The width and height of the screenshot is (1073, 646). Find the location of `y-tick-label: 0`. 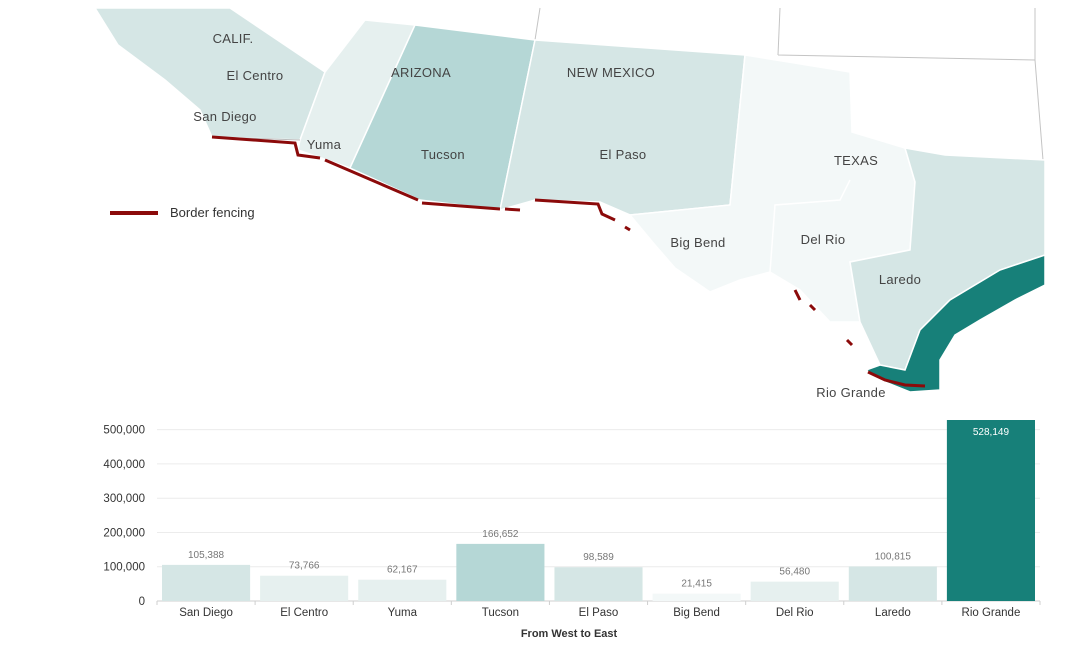

y-tick-label: 0 is located at coordinates (142, 602).